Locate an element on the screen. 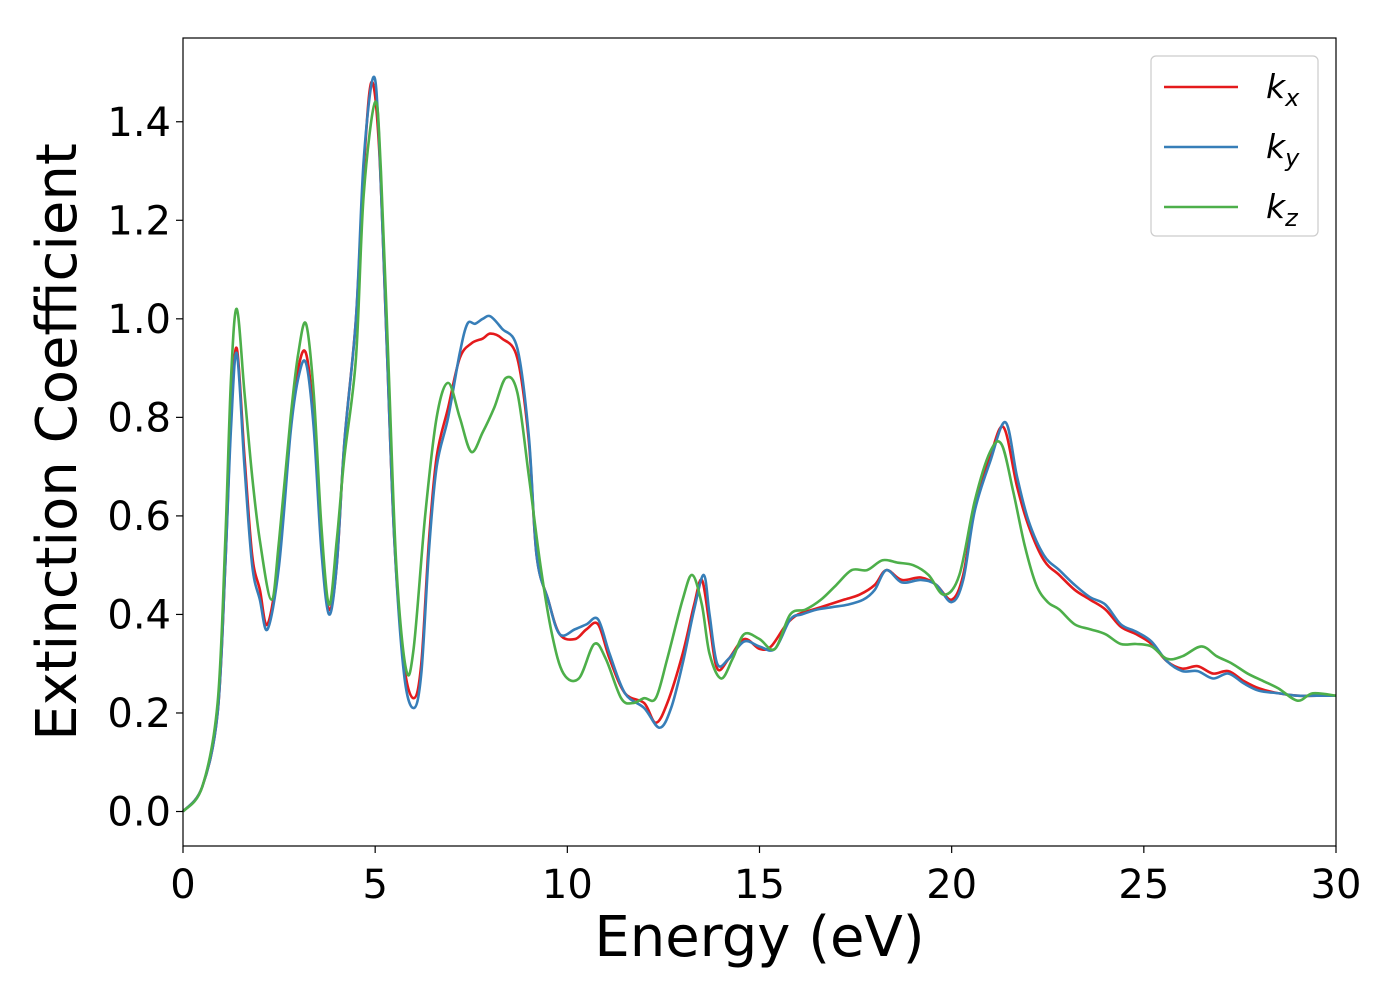 The width and height of the screenshot is (1400, 1000). y-axis: 0.0 0.2 0.4 0.6 0.8 1.0 1.2 1.4 is located at coordinates (145, 468).